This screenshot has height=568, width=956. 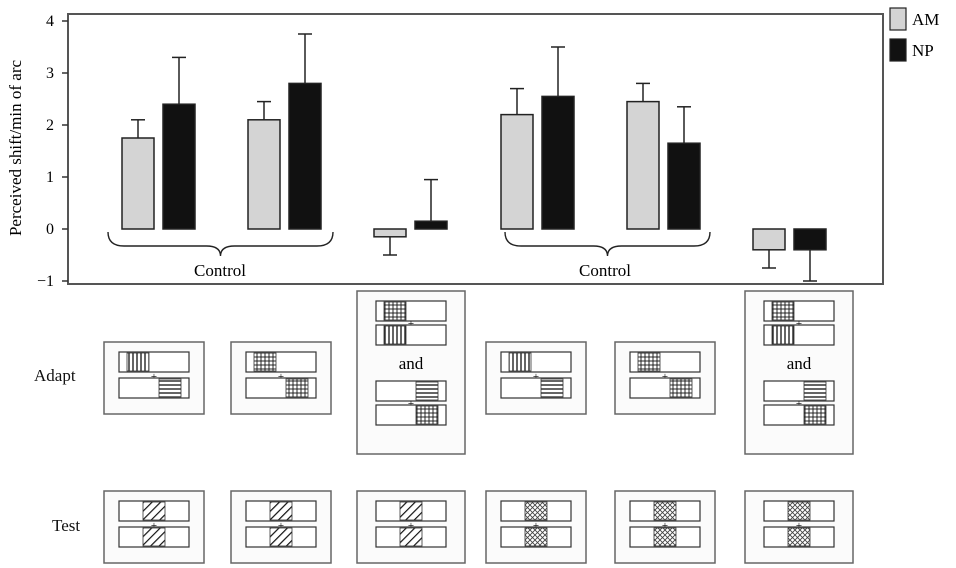 I want to click on row-label-adapt: Adapt, so click(x=55, y=375).